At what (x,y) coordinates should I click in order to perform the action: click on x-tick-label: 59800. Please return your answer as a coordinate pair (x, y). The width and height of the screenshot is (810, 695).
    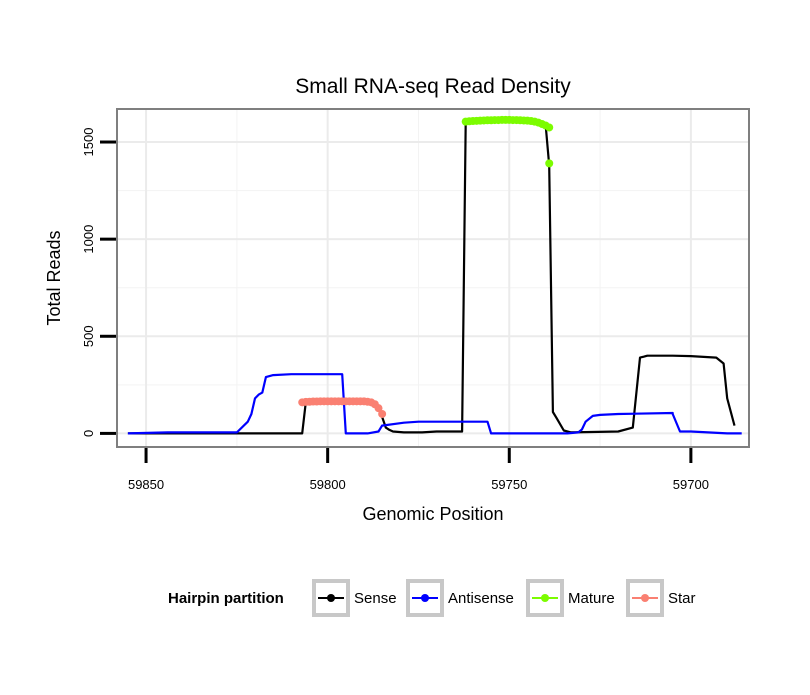
    Looking at the image, I should click on (328, 484).